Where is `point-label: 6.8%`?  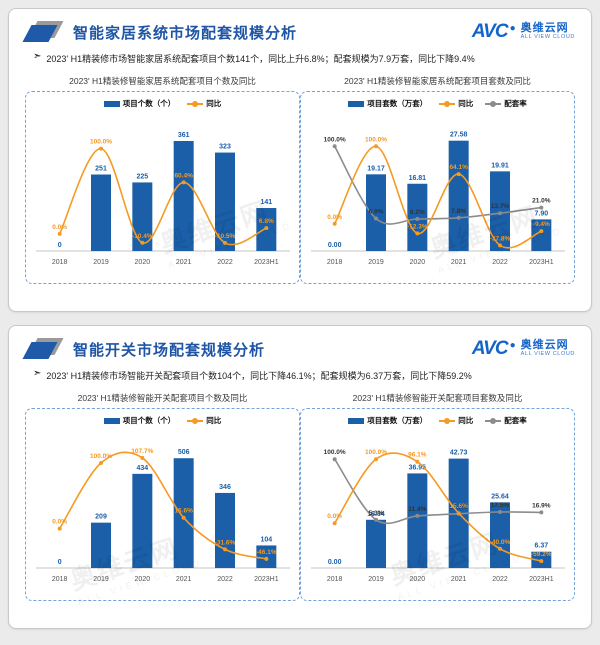 point-label: 6.8% is located at coordinates (265, 221).